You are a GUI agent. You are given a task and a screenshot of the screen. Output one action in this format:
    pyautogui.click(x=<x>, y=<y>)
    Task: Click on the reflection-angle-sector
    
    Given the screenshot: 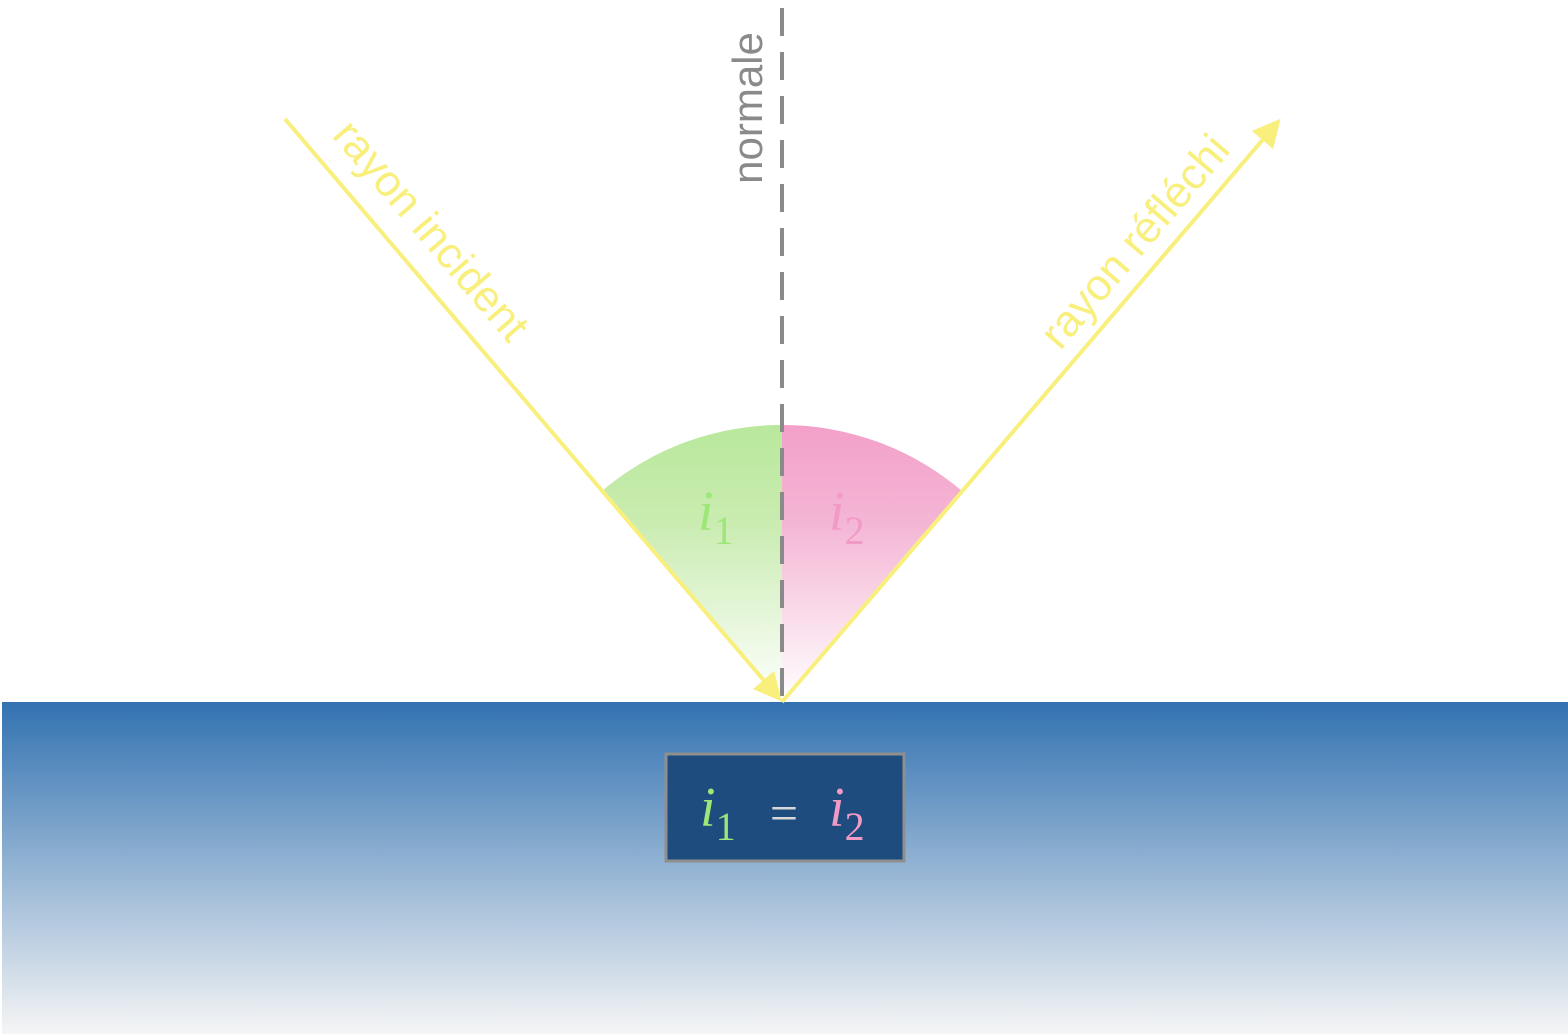 What is the action you would take?
    pyautogui.click(x=872, y=563)
    